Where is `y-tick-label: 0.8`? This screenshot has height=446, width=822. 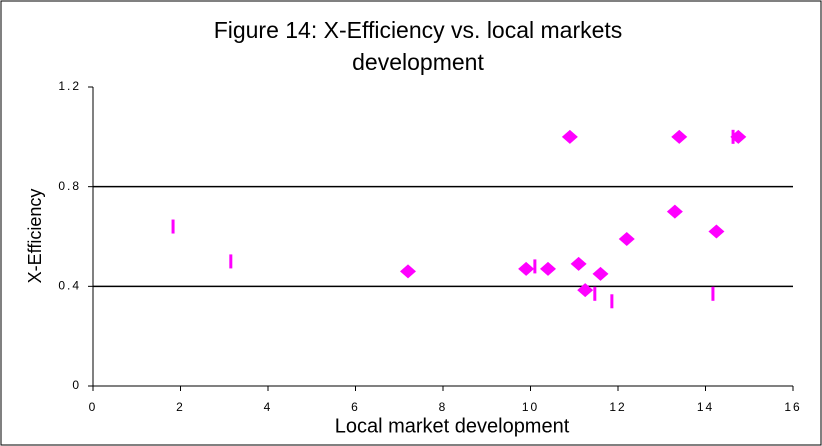 y-tick-label: 0.8 is located at coordinates (69, 186).